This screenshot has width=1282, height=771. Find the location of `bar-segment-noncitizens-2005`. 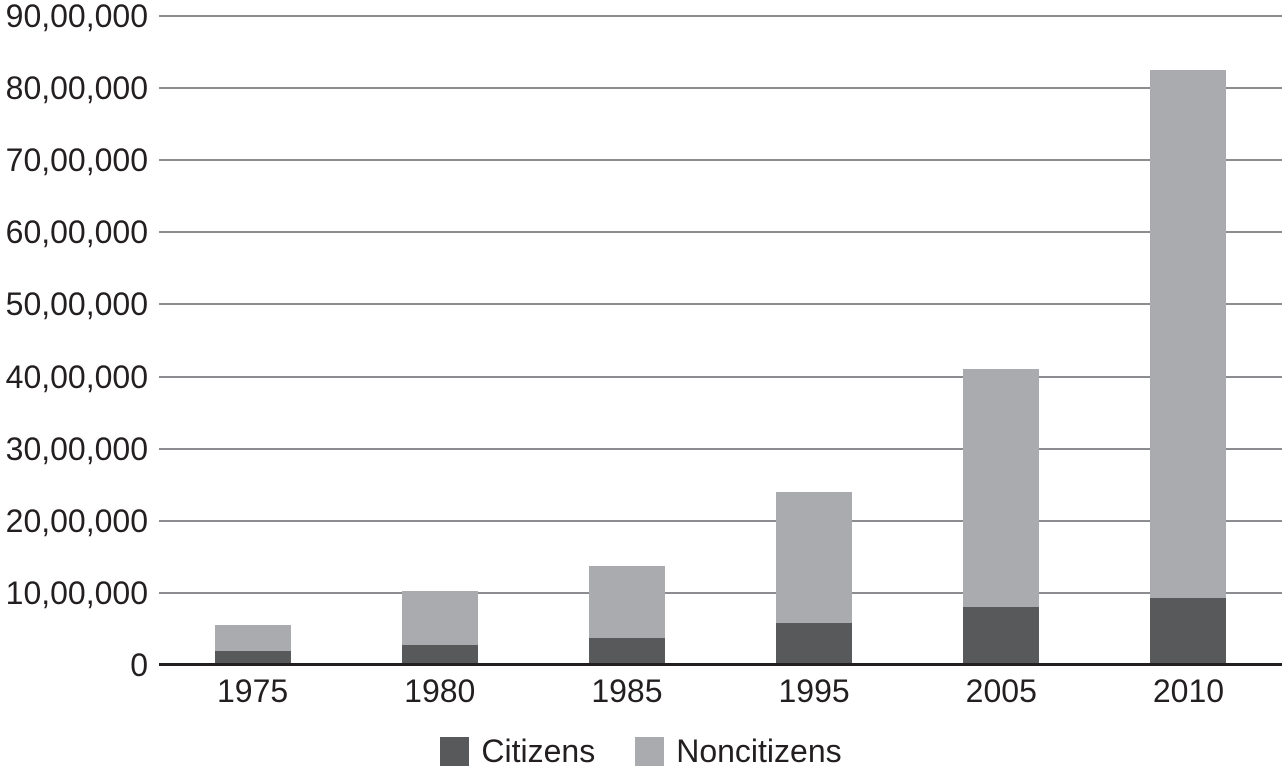

bar-segment-noncitizens-2005 is located at coordinates (1001, 488).